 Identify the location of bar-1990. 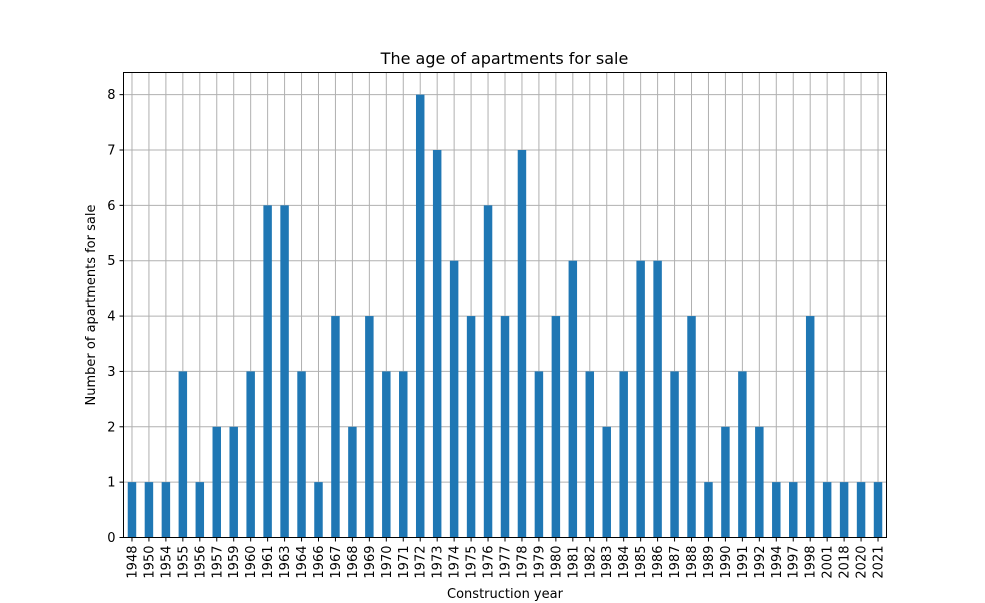
(725, 482).